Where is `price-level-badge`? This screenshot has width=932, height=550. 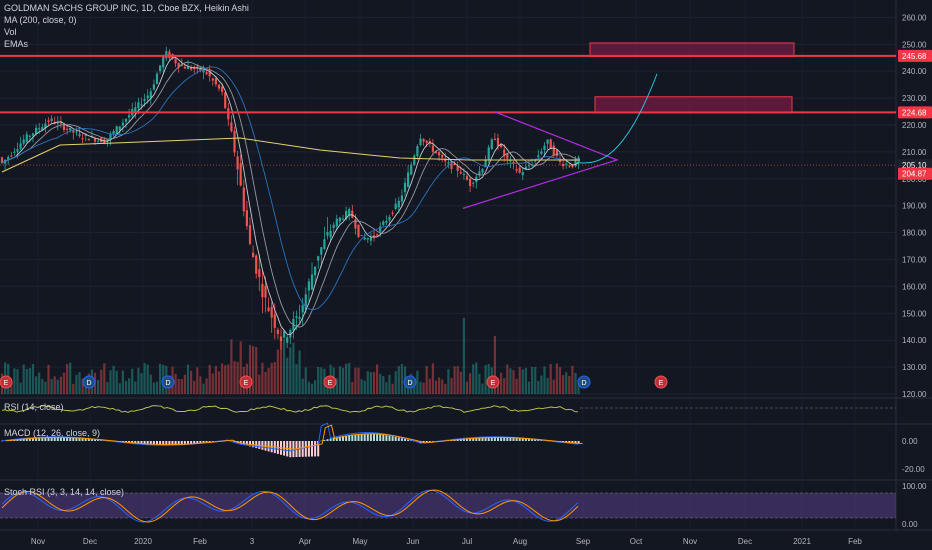
price-level-badge is located at coordinates (915, 112).